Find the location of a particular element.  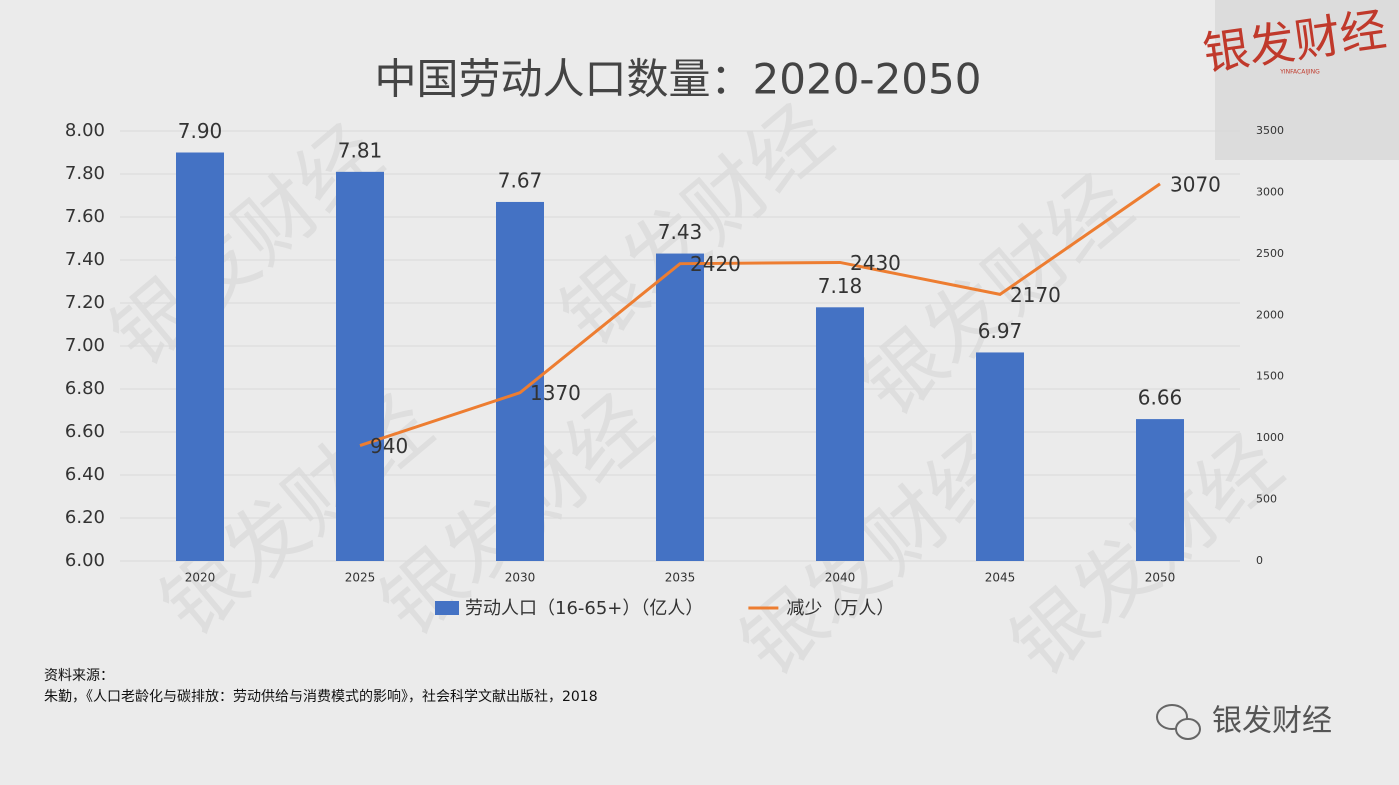

y2-tick-label: 1000 is located at coordinates (1270, 437).